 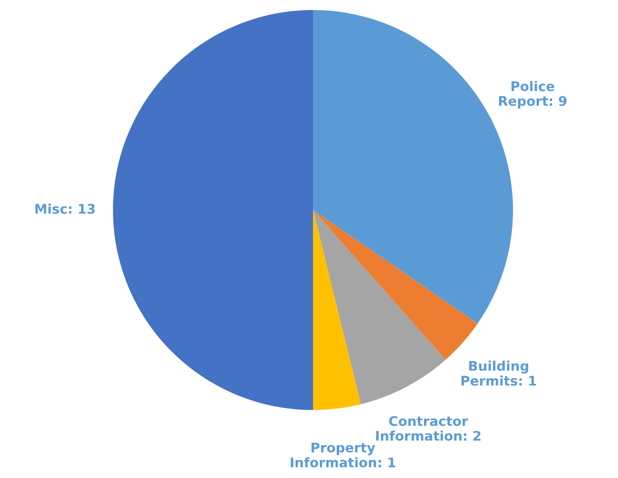 What do you see at coordinates (499, 373) in the screenshot?
I see `slice-label: Building Permits: 1` at bounding box center [499, 373].